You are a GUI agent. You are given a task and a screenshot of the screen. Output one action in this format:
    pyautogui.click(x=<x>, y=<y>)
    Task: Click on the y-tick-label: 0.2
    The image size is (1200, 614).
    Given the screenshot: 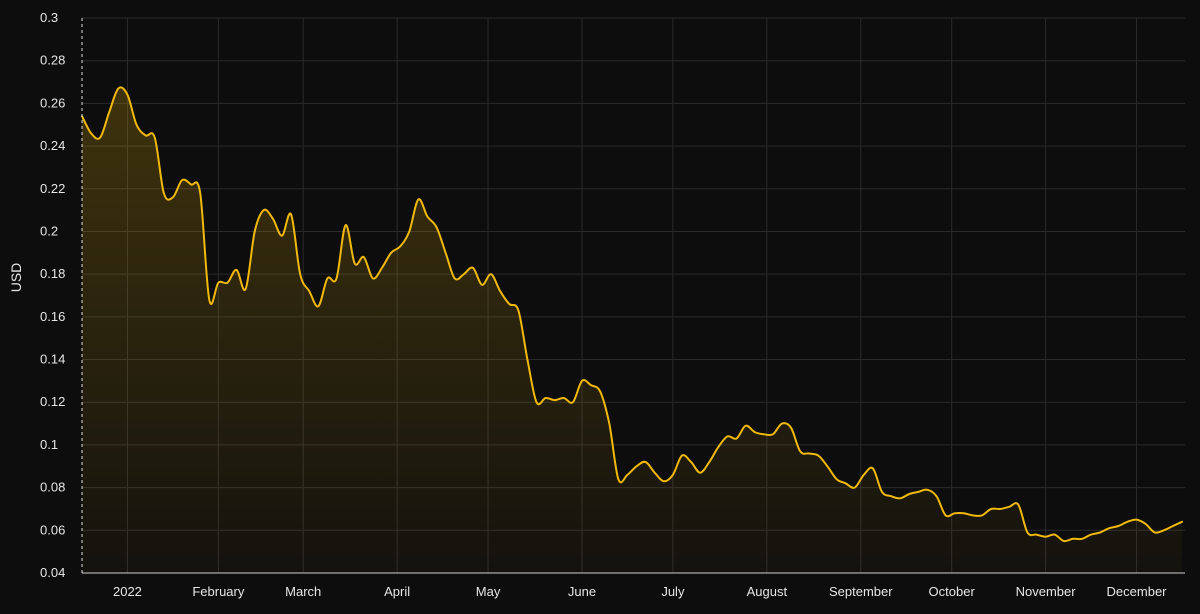 What is the action you would take?
    pyautogui.click(x=49, y=230)
    